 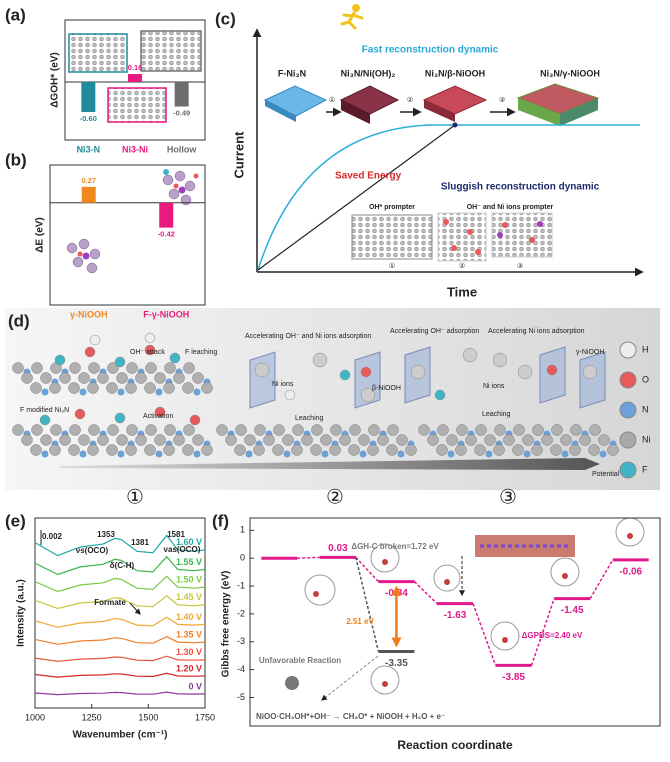 What do you see at coordinates (166, 314) in the screenshot?
I see `x-tick-label: F-γ-NiOOH` at bounding box center [166, 314].